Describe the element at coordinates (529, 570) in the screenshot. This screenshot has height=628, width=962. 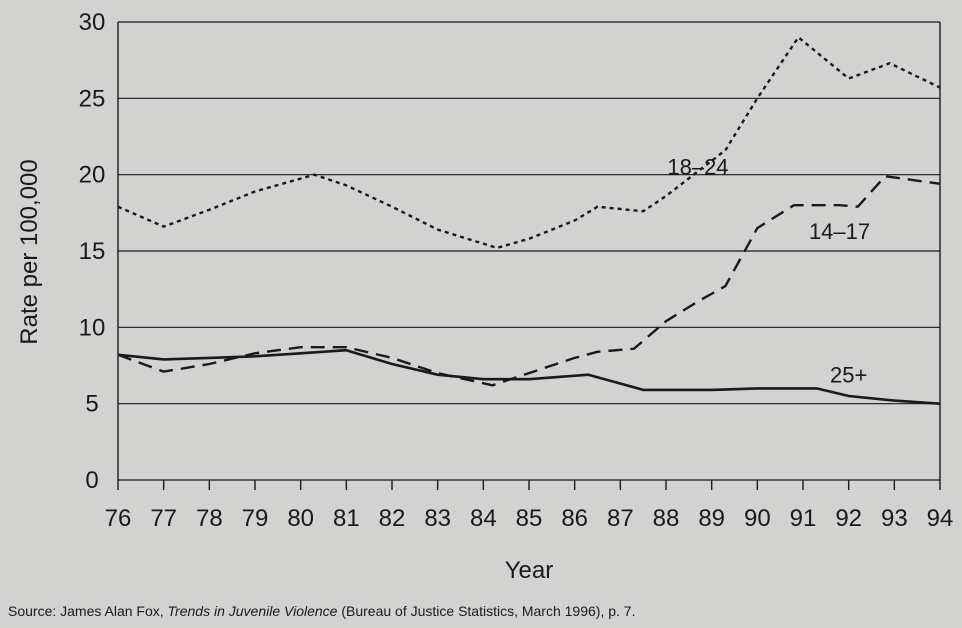
I see `x-axis-title: Year` at that location.